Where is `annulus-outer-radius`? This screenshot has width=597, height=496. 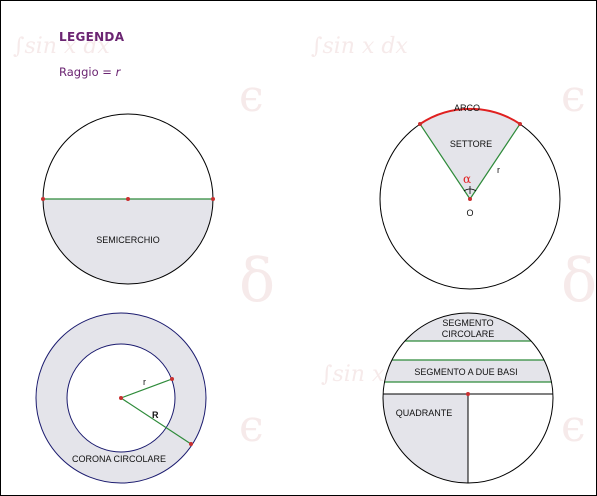
annulus-outer-radius is located at coordinates (156, 421).